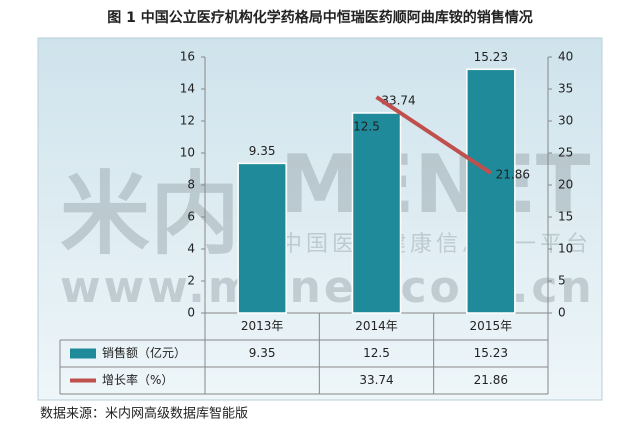  Describe the element at coordinates (565, 121) in the screenshot. I see `y2-tick-label: 30` at that location.